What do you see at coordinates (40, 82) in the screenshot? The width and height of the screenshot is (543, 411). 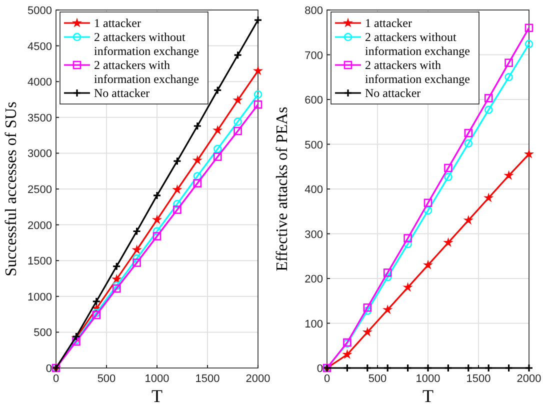 I see `y-tick-label: 4000` at bounding box center [40, 82].